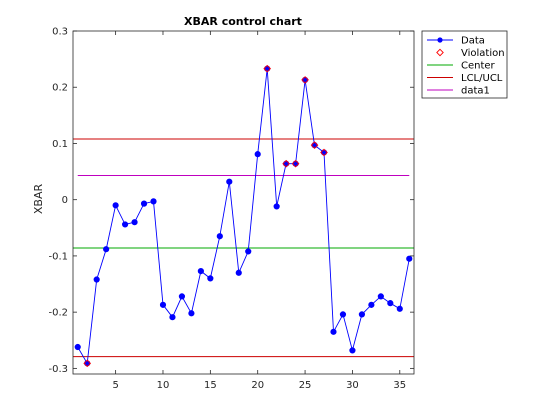 This screenshot has width=560, height=420. Describe the element at coordinates (399, 385) in the screenshot. I see `x-tick-label: 35` at that location.